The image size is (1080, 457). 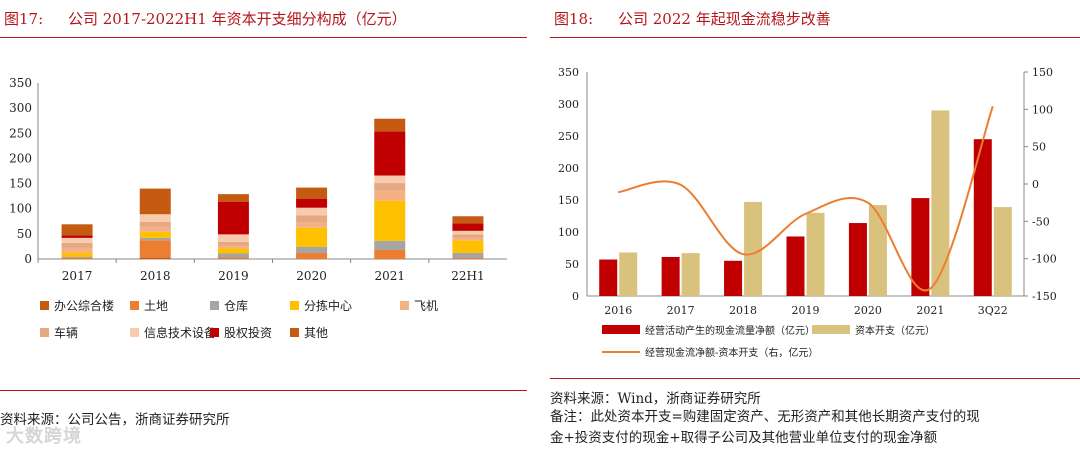 I want to click on left-y-tick-label: 0, so click(x=575, y=296).